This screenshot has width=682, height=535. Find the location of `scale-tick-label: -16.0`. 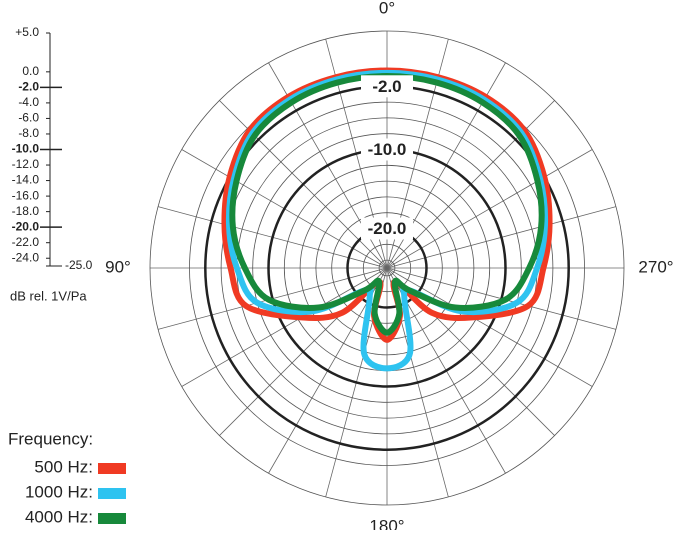

scale-tick-label: -16.0 is located at coordinates (26, 195).